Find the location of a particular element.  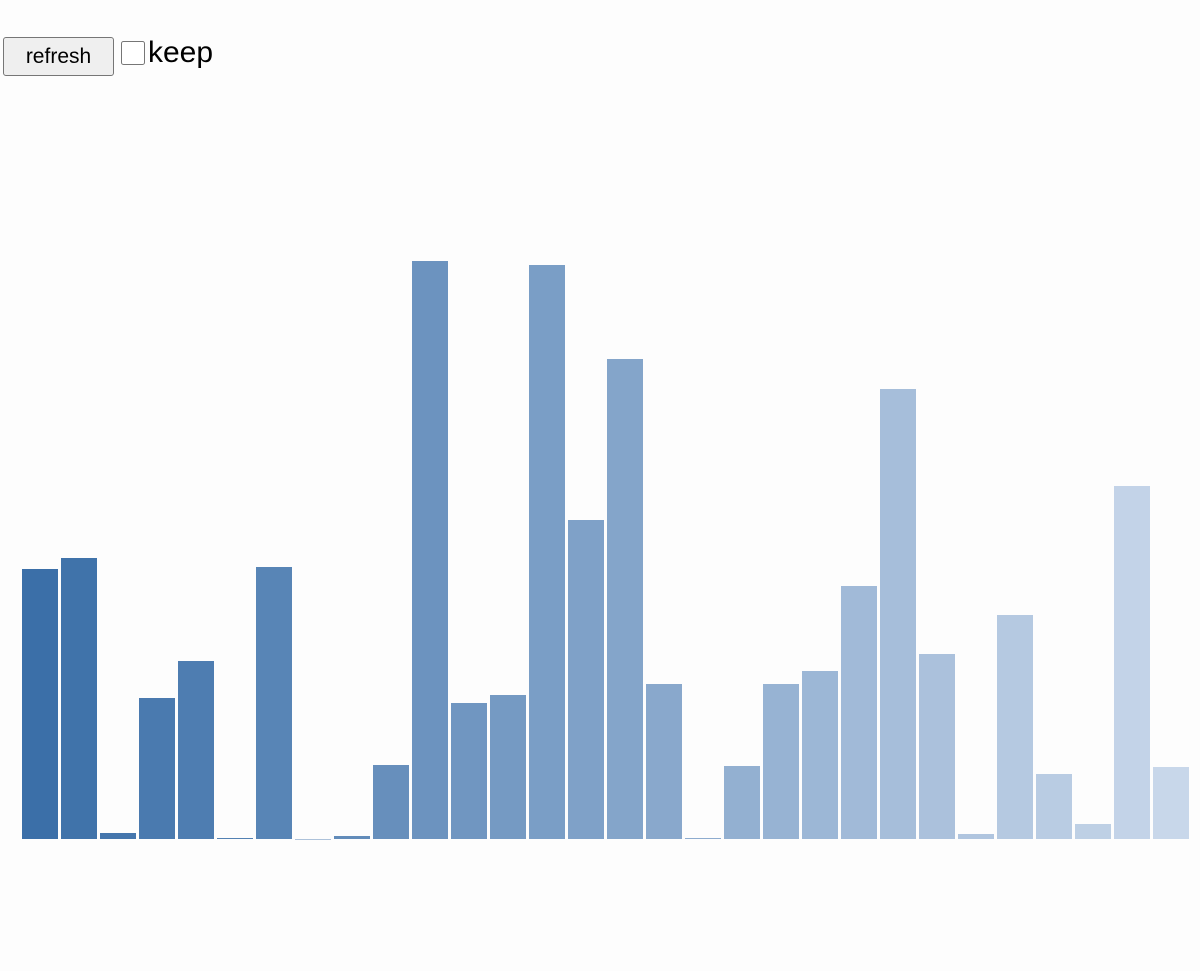

controls: refresh keep is located at coordinates (108, 55).